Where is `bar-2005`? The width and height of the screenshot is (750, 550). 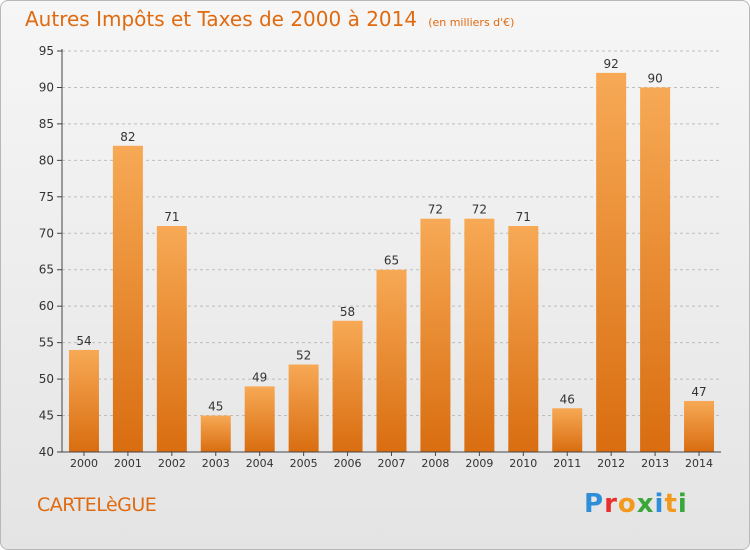
bar-2005 is located at coordinates (303, 408).